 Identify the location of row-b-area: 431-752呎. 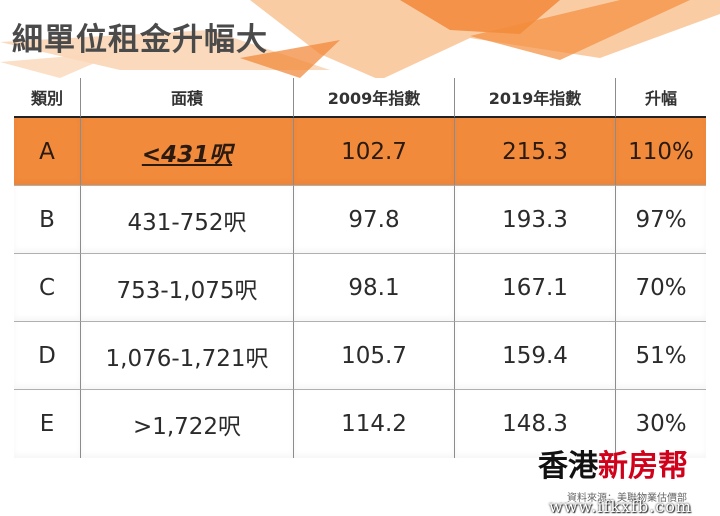
(186, 220).